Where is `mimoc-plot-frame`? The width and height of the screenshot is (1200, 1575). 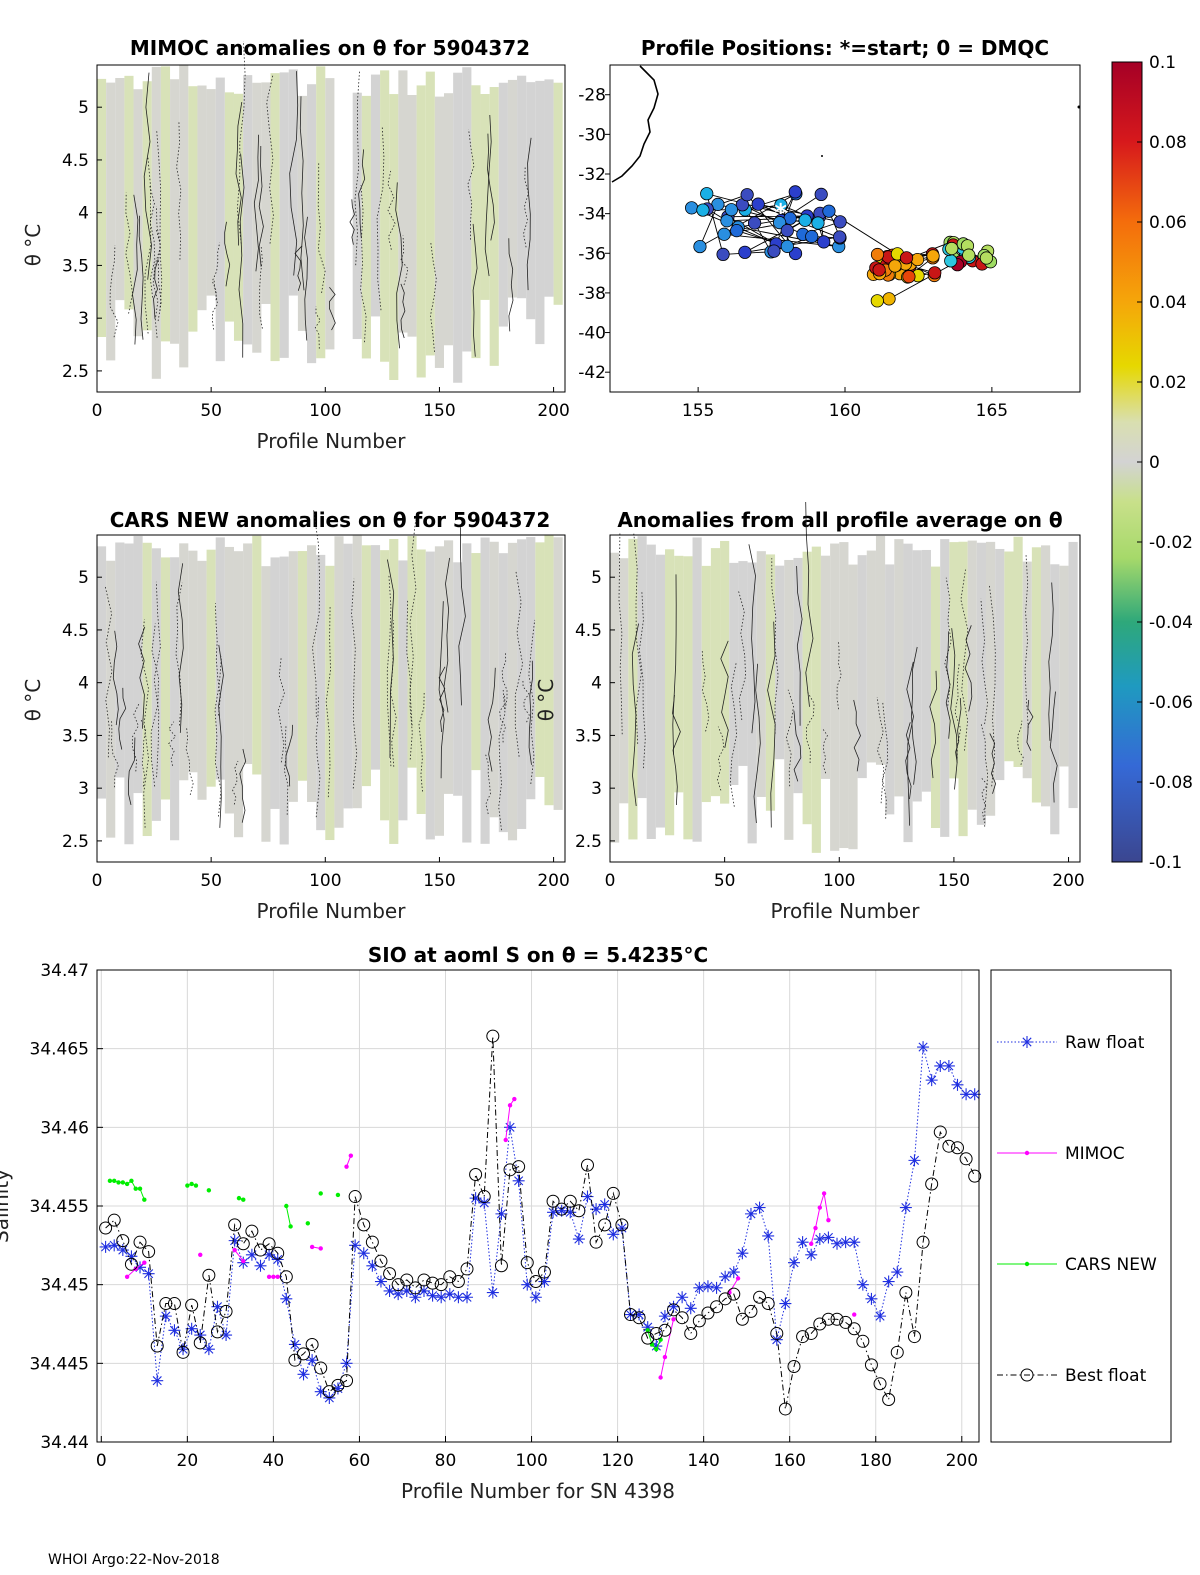 mimoc-plot-frame is located at coordinates (331, 228).